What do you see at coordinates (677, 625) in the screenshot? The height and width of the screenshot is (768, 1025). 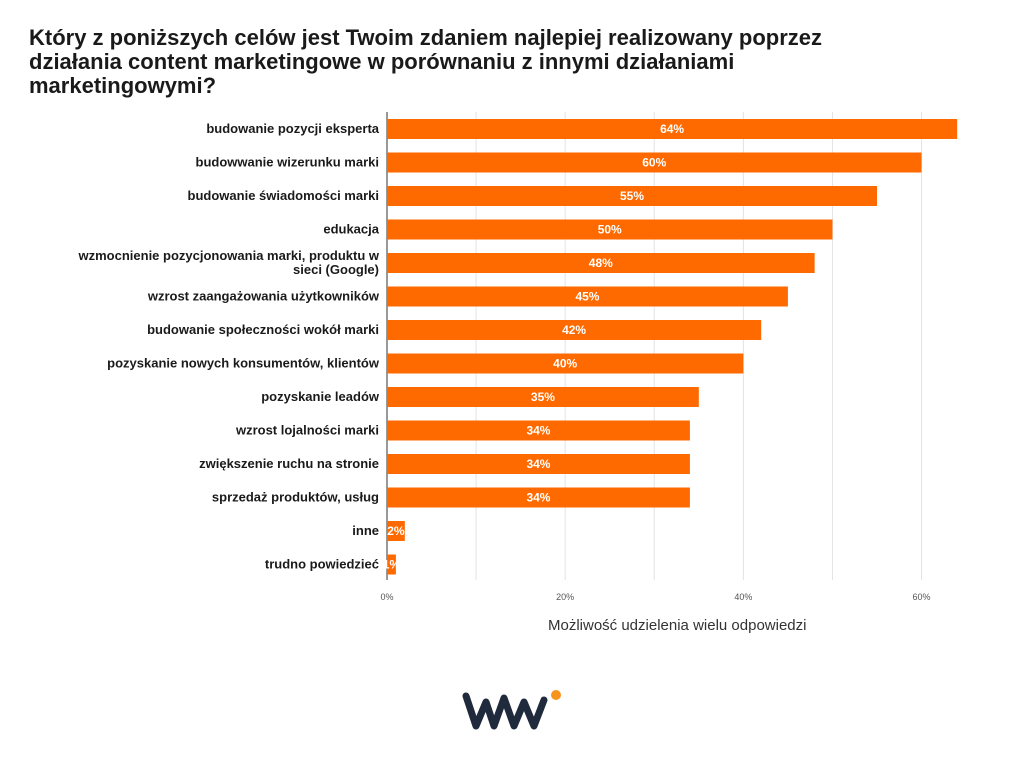 I see `x-axis-note: Możliwość udzielenia wielu odpowiedzi` at bounding box center [677, 625].